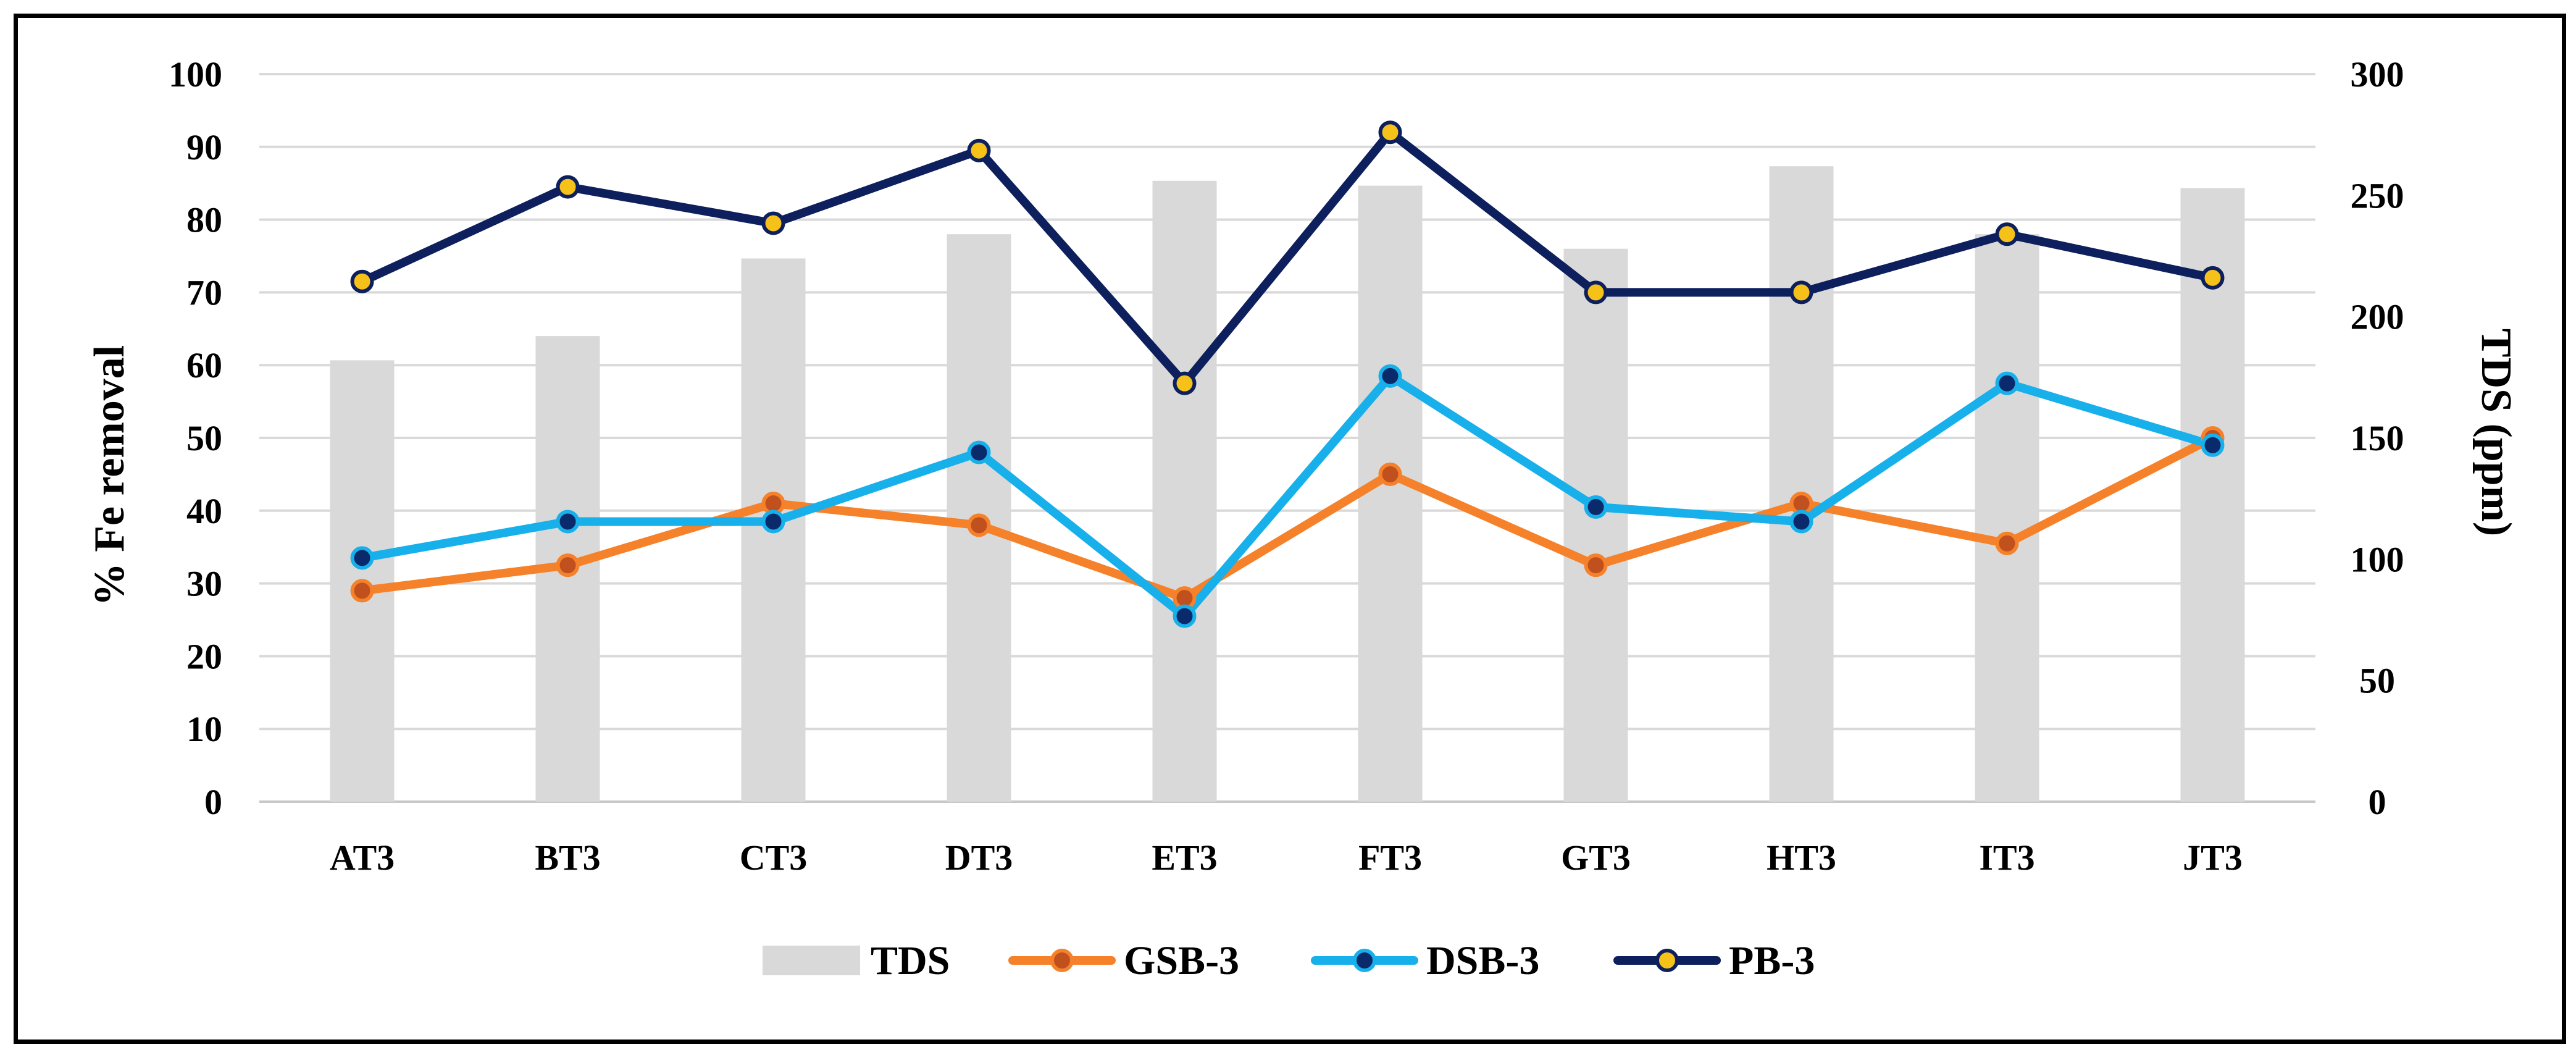  I want to click on x-tick-label: CT3, so click(774, 858).